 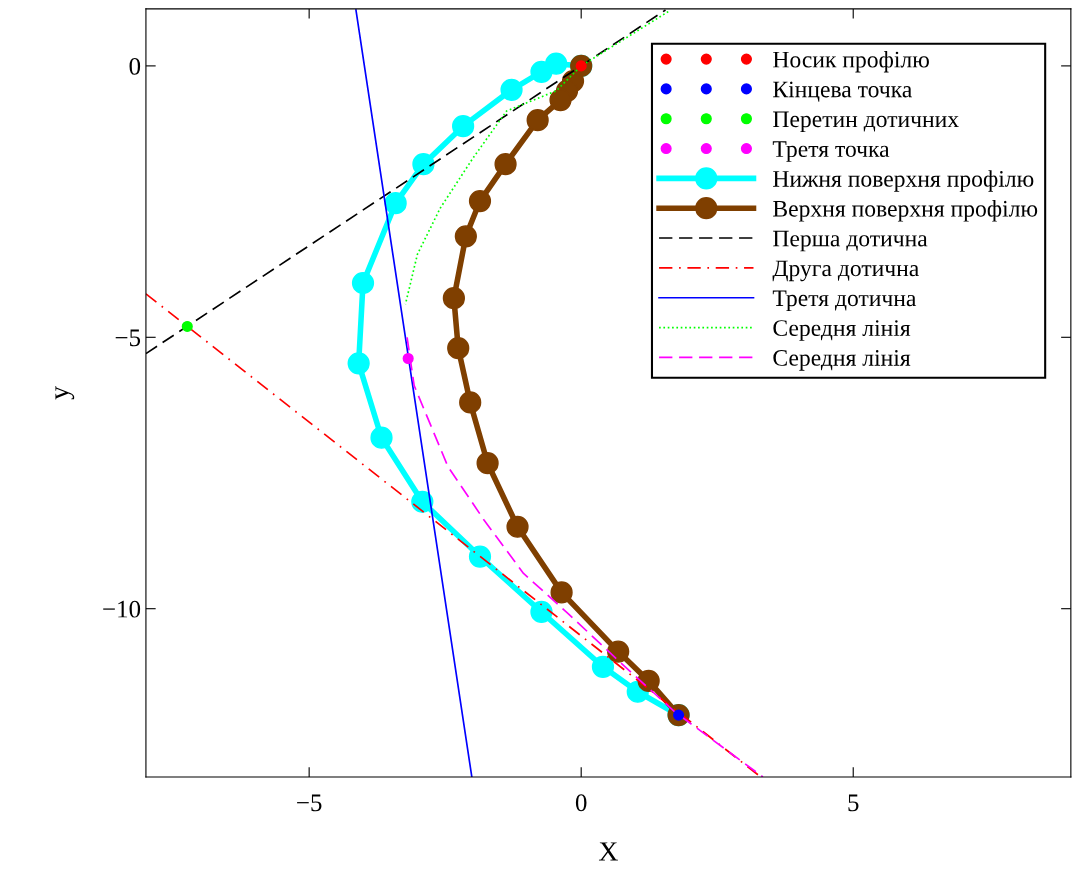 What do you see at coordinates (581, 803) in the screenshot?
I see `x-tick-label: 0` at bounding box center [581, 803].